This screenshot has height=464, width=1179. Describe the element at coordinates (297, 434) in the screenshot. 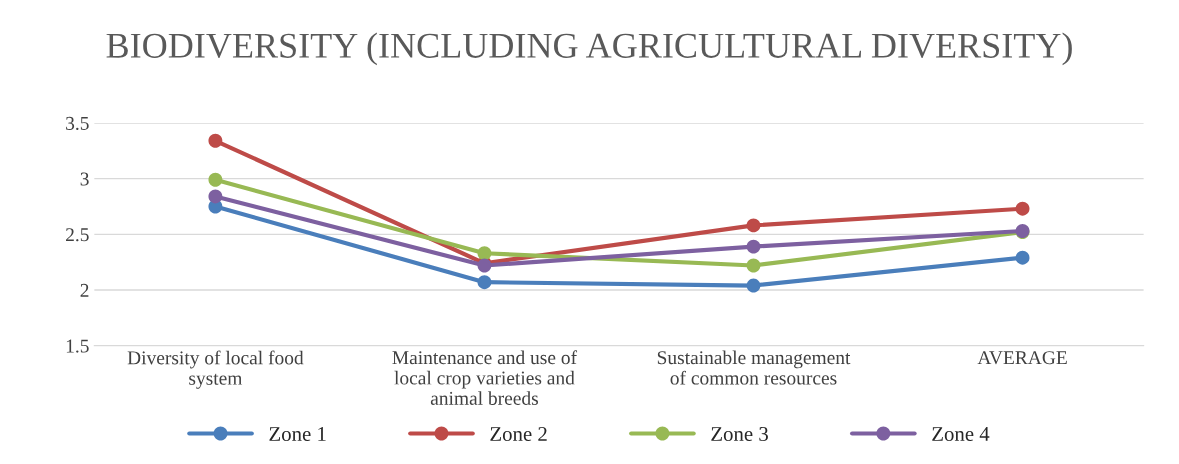

I see `legend-label: Zone 1` at that location.